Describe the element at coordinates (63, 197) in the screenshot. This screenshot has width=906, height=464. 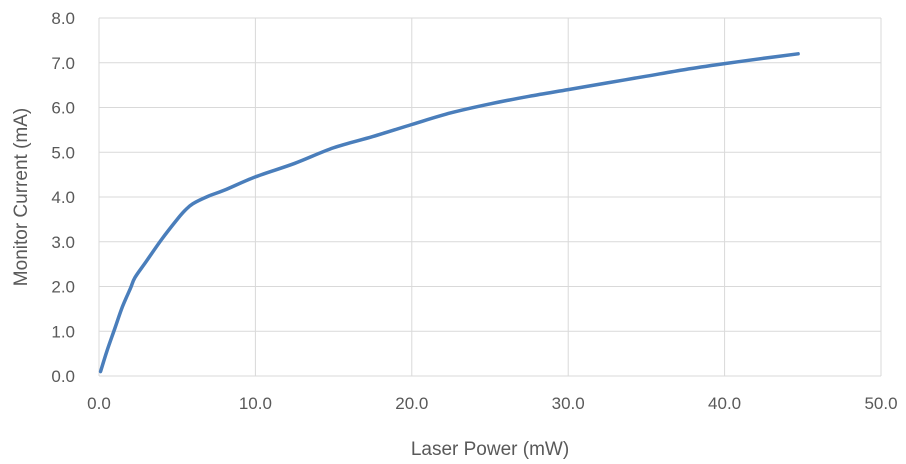
I see `y-tick-label: 4.0` at that location.